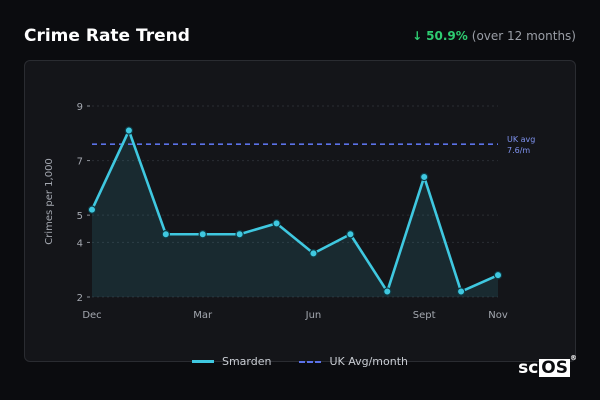  What do you see at coordinates (369, 361) in the screenshot?
I see `legend-label-reference: UK Avg/month` at bounding box center [369, 361].